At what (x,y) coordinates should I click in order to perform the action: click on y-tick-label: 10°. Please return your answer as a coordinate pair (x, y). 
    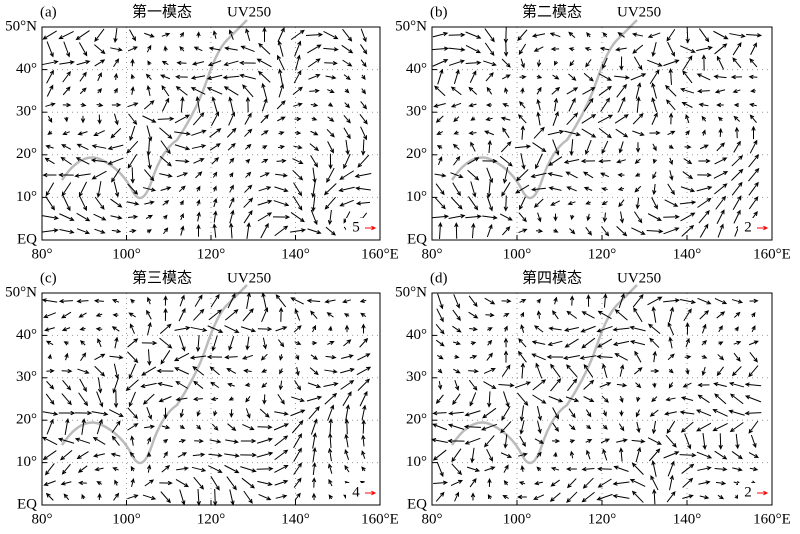
    Looking at the image, I should click on (26, 197).